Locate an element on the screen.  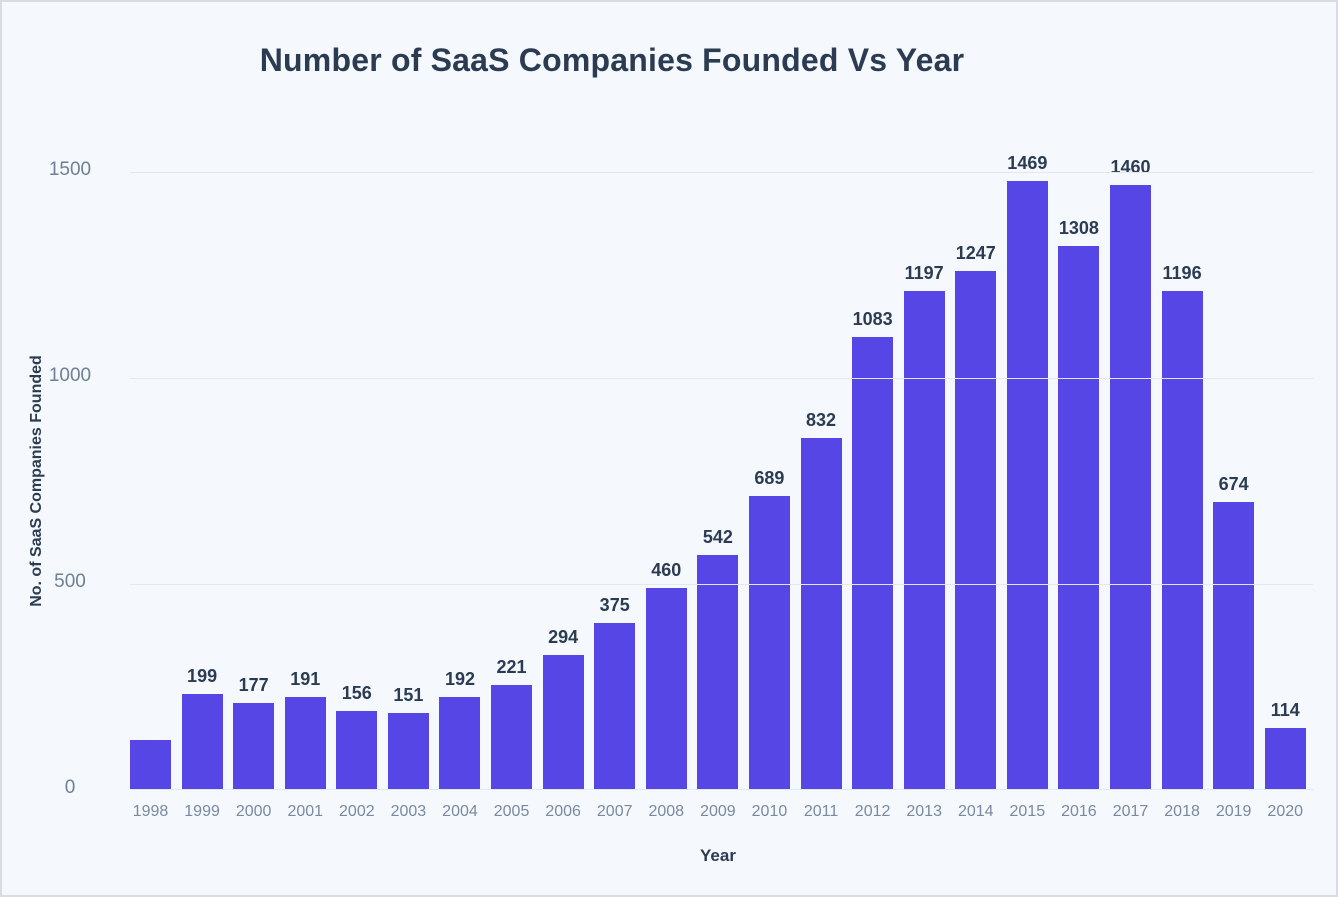
bar-value-label-2020: 114 is located at coordinates (1285, 710).